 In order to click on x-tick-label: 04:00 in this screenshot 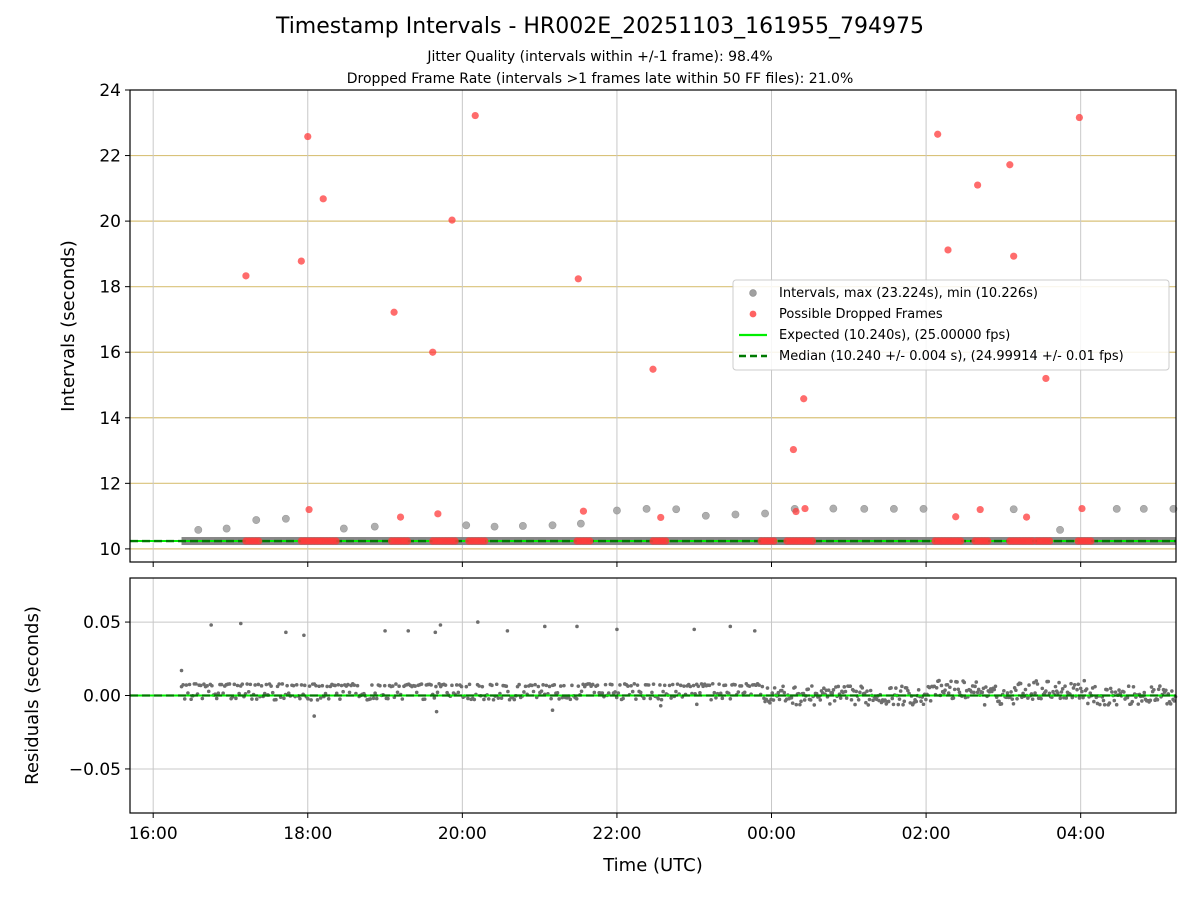, I will do `click(1080, 834)`.